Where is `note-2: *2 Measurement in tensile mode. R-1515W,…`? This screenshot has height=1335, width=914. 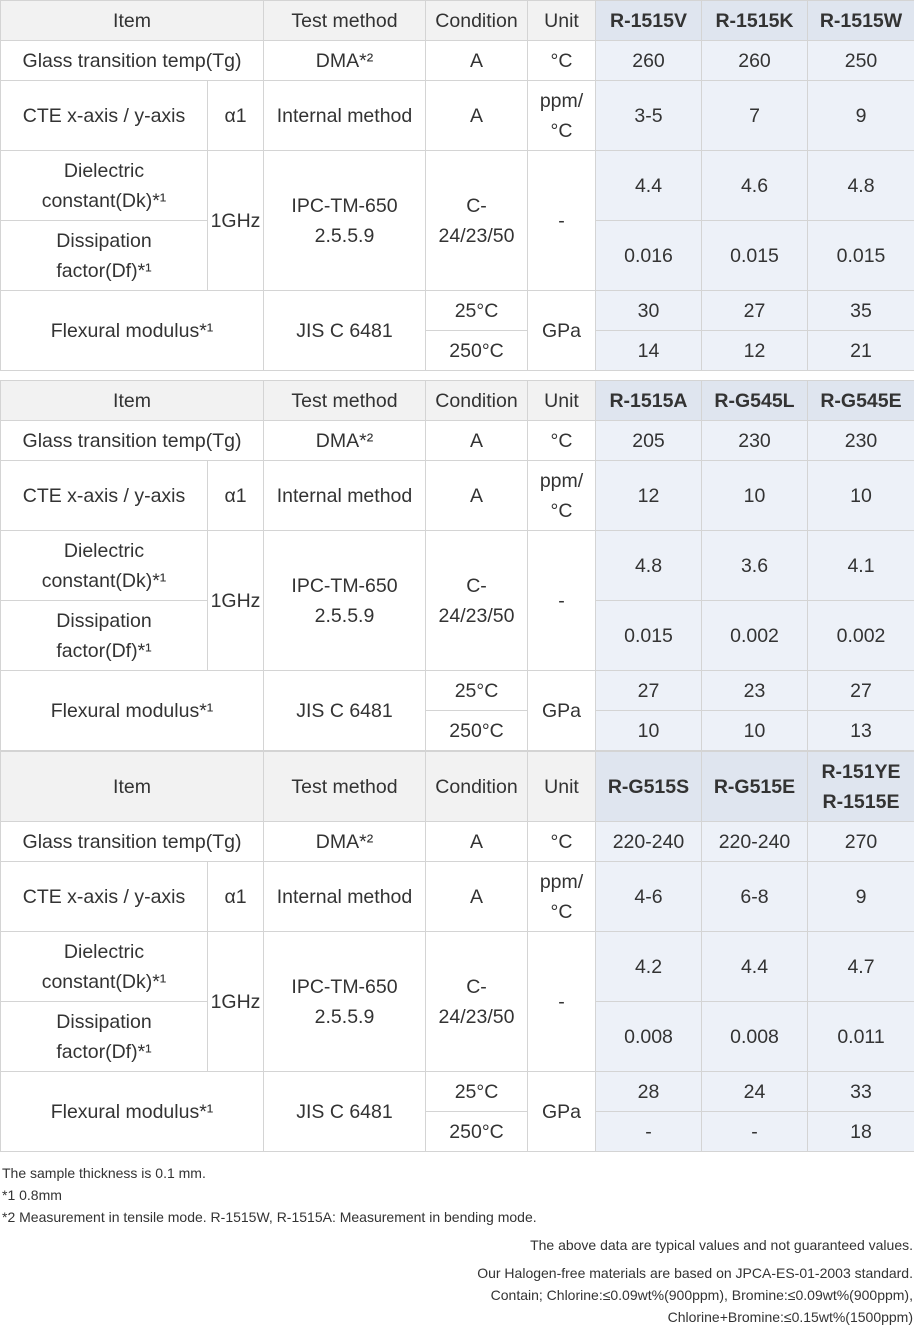 note-2: *2 Measurement in tensile mode. R-1515W,… is located at coordinates (269, 1217).